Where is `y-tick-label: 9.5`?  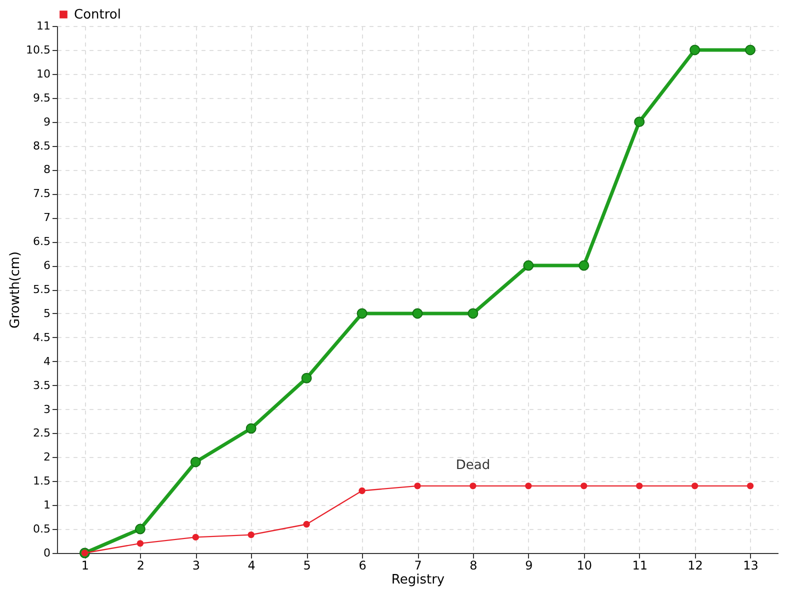
y-tick-label: 9.5 is located at coordinates (41, 97).